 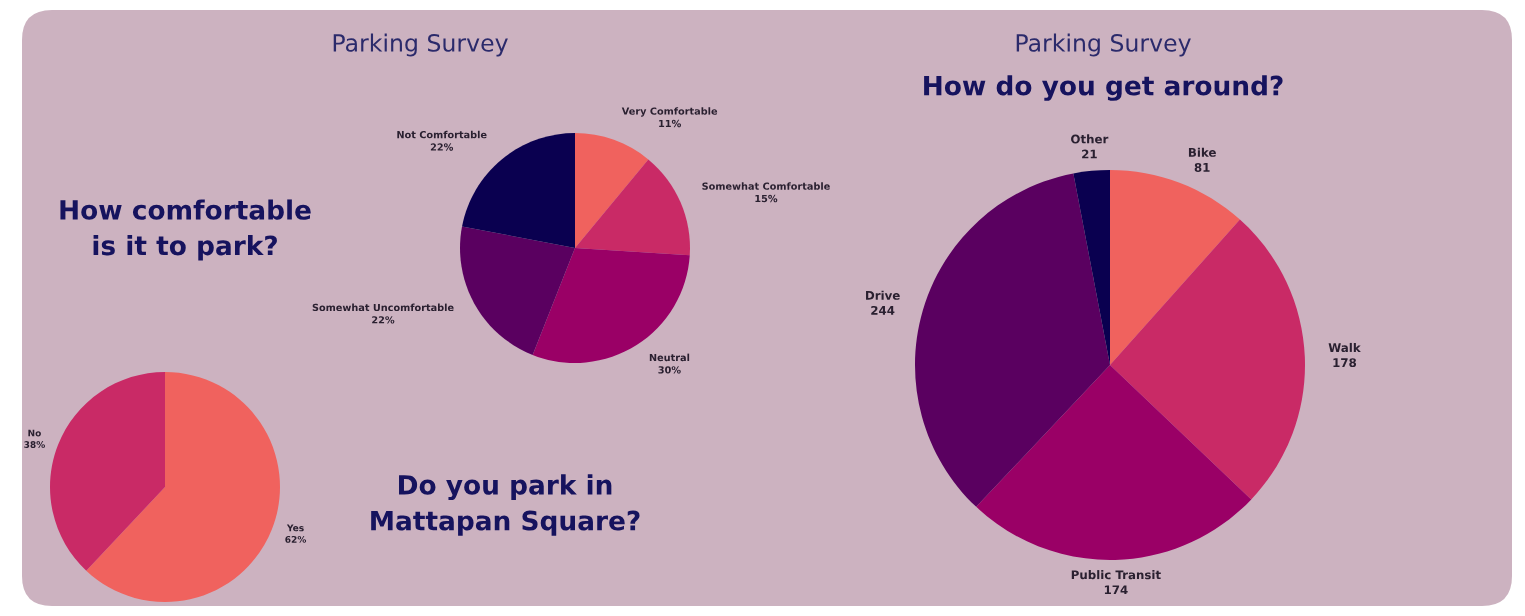 What do you see at coordinates (883, 310) in the screenshot?
I see `data-label: 244` at bounding box center [883, 310].